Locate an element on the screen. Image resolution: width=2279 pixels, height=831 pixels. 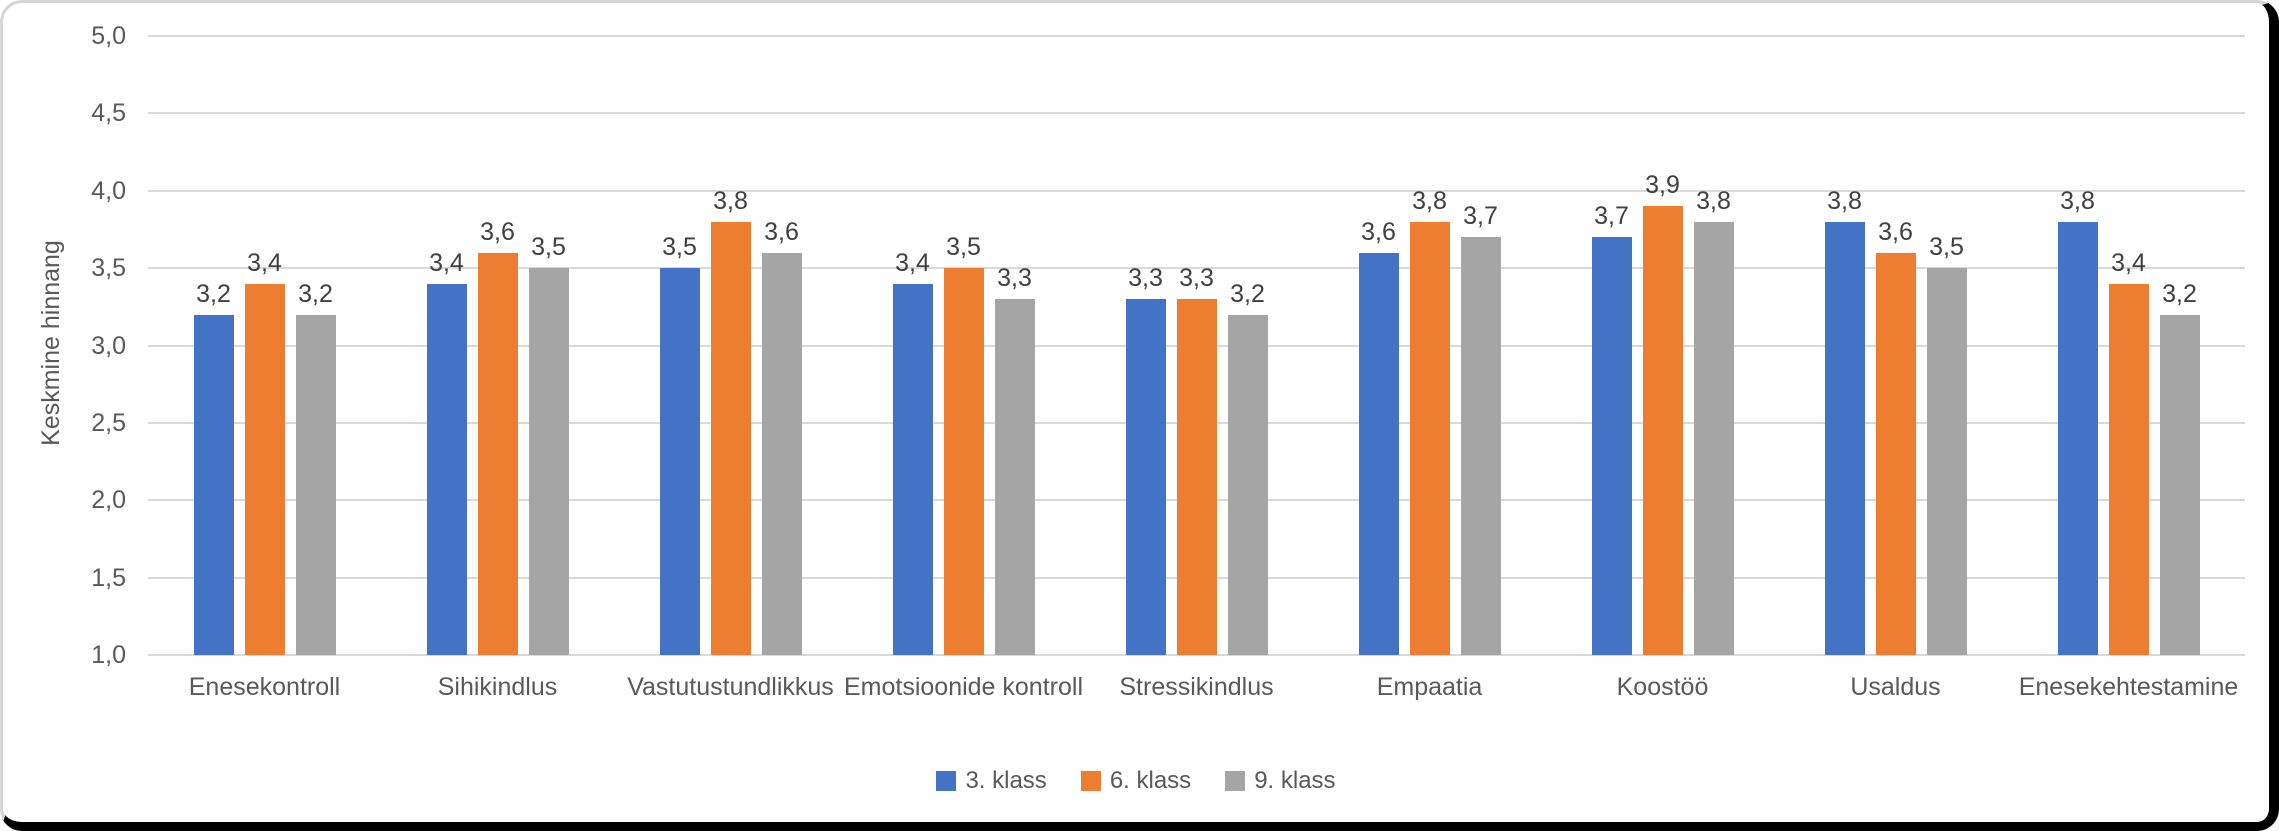
y-tick-label: 3,5 is located at coordinates (108, 268).